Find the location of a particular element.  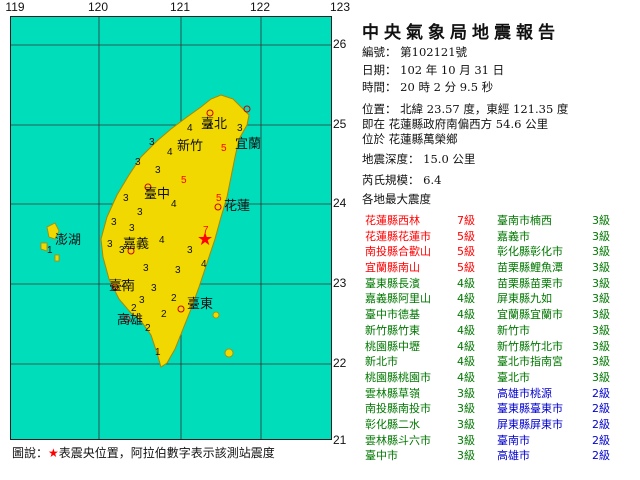

lon-tick-120: 120 is located at coordinates (98, 7).